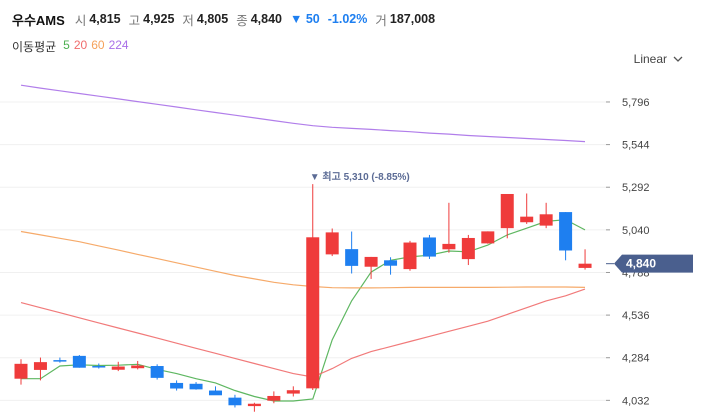 This screenshot has height=415, width=705. What do you see at coordinates (66, 45) in the screenshot?
I see `ma-5-label: 5` at bounding box center [66, 45].